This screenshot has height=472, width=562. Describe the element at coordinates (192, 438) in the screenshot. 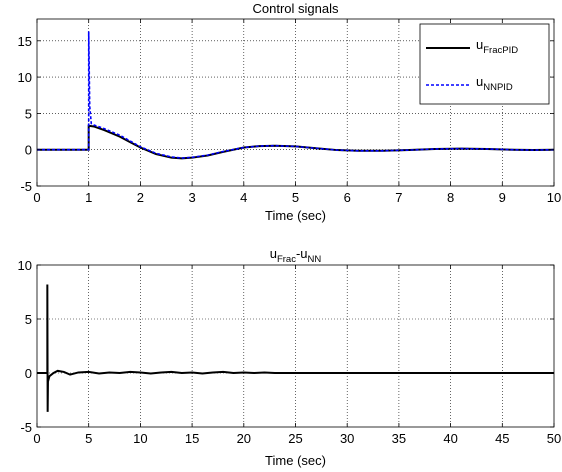

I see `x-tick-label: 15` at that location.